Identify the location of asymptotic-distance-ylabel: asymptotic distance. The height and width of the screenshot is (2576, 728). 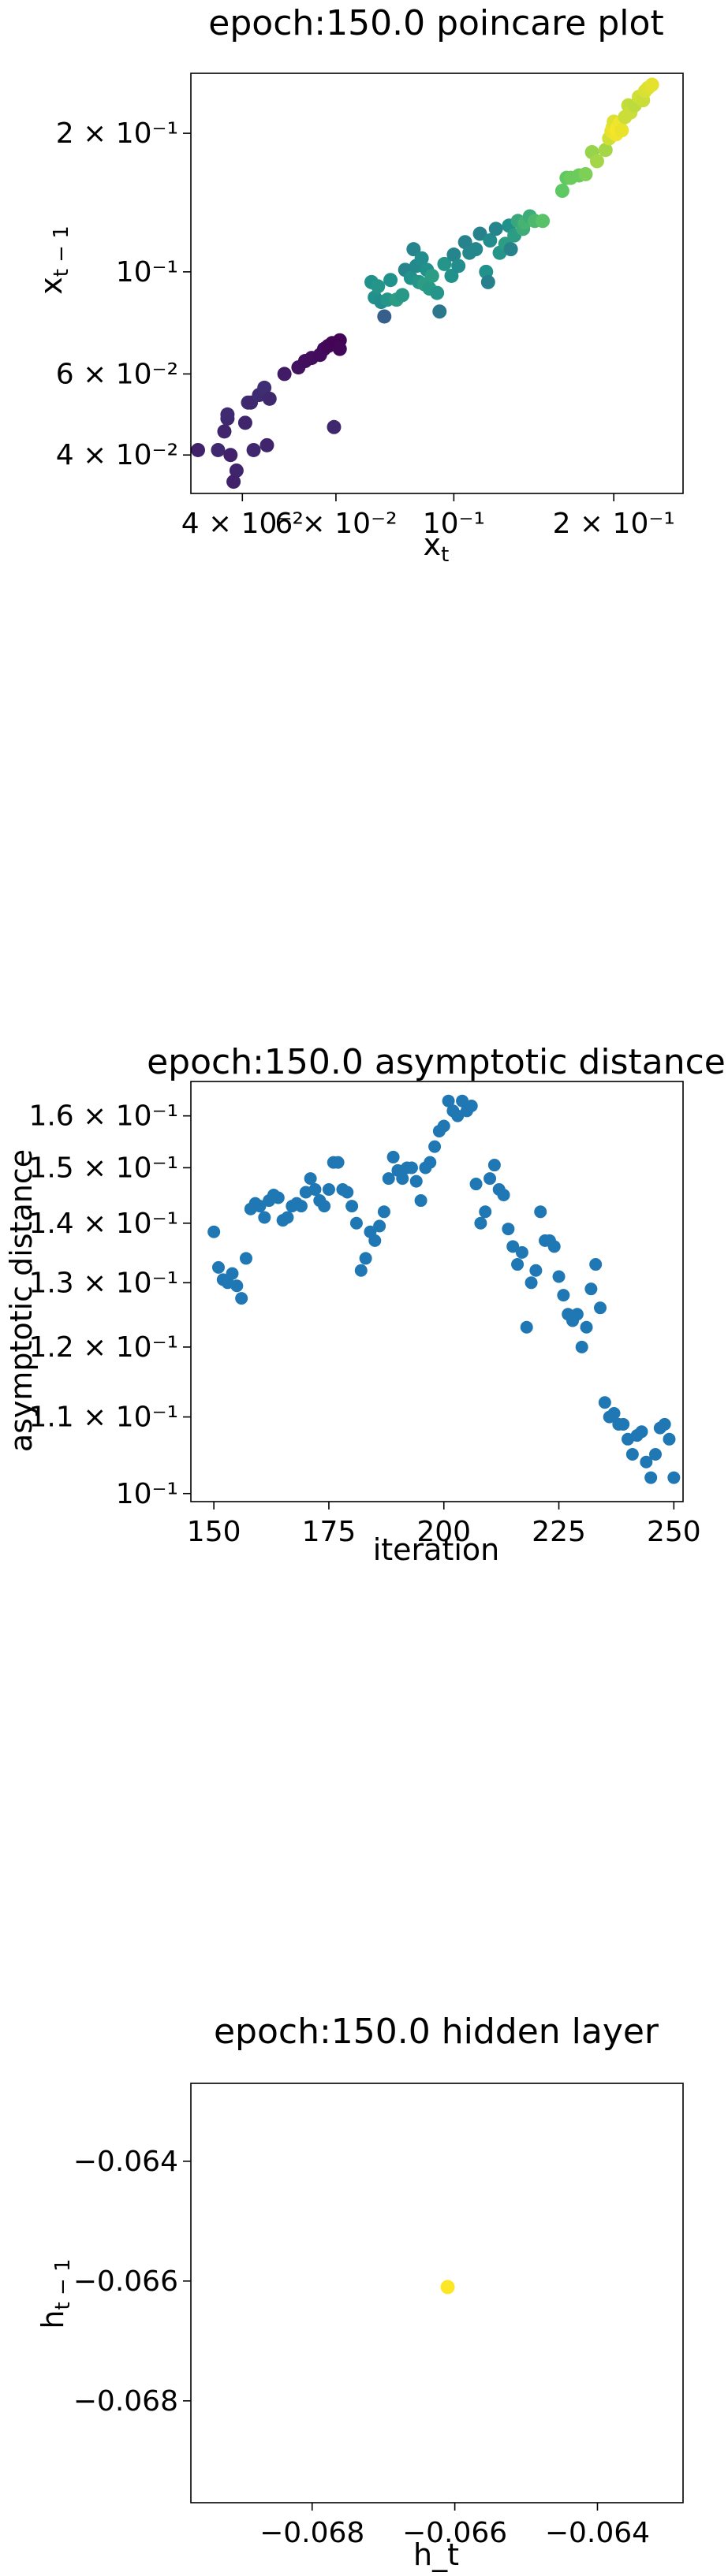
(21, 1300).